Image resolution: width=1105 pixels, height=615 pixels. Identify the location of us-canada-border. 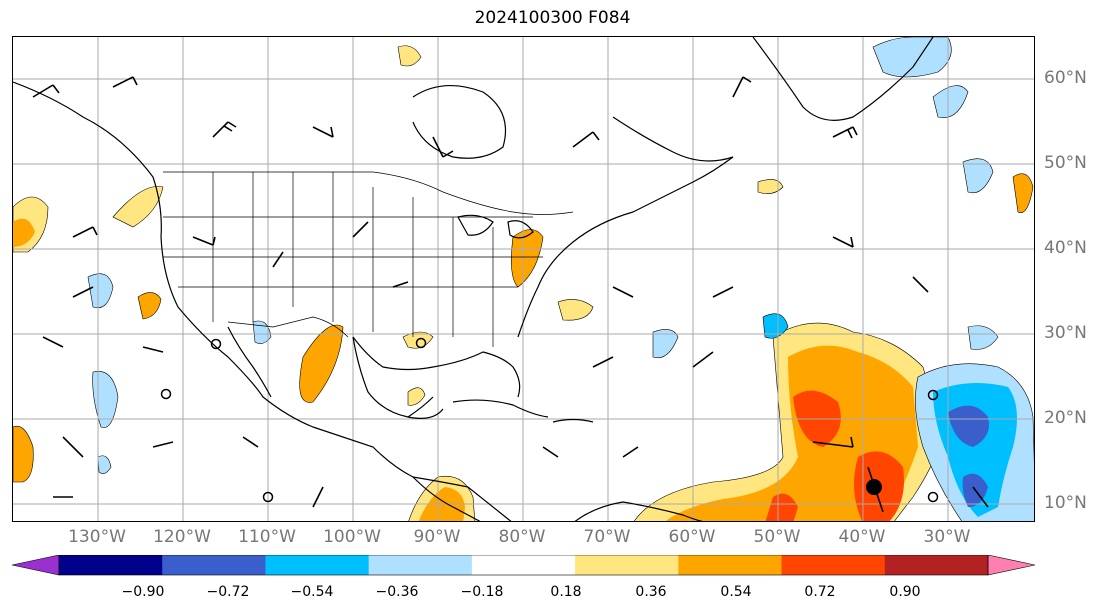
(368, 193).